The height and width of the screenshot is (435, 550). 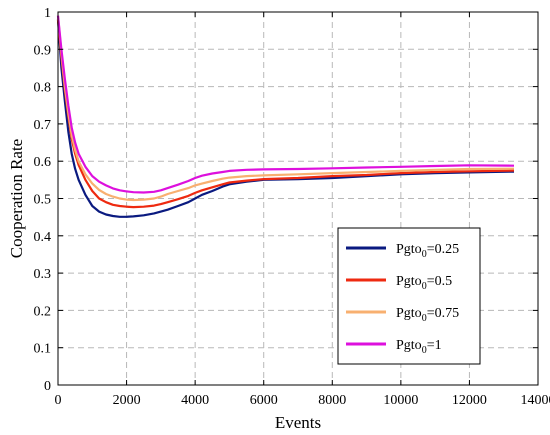 What do you see at coordinates (298, 422) in the screenshot?
I see `x-axis-label: Events` at bounding box center [298, 422].